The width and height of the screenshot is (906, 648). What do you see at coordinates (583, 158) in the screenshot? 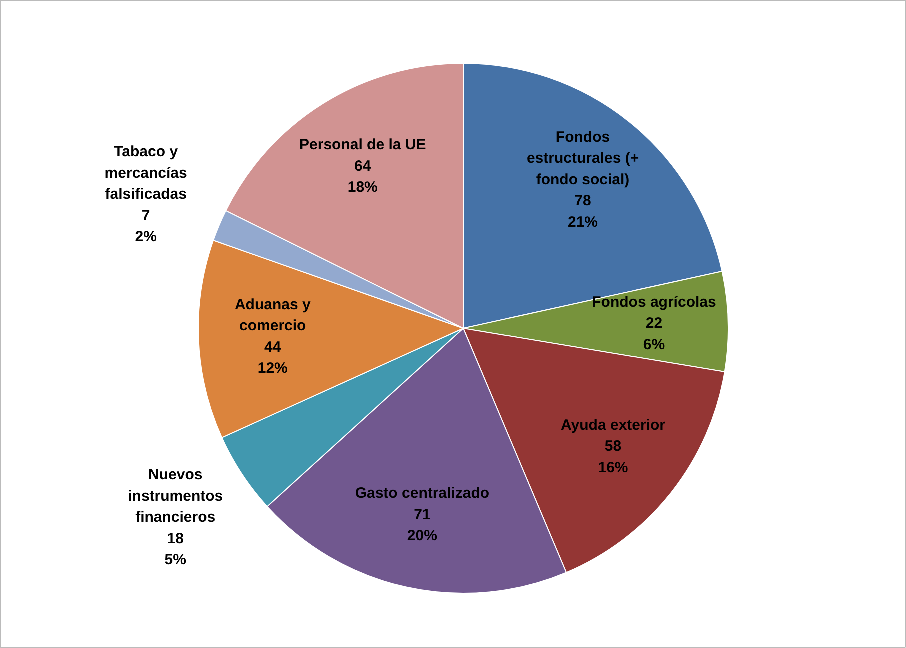
I see `slice-label: Fondos estructurales (+ fondo social)` at bounding box center [583, 158].